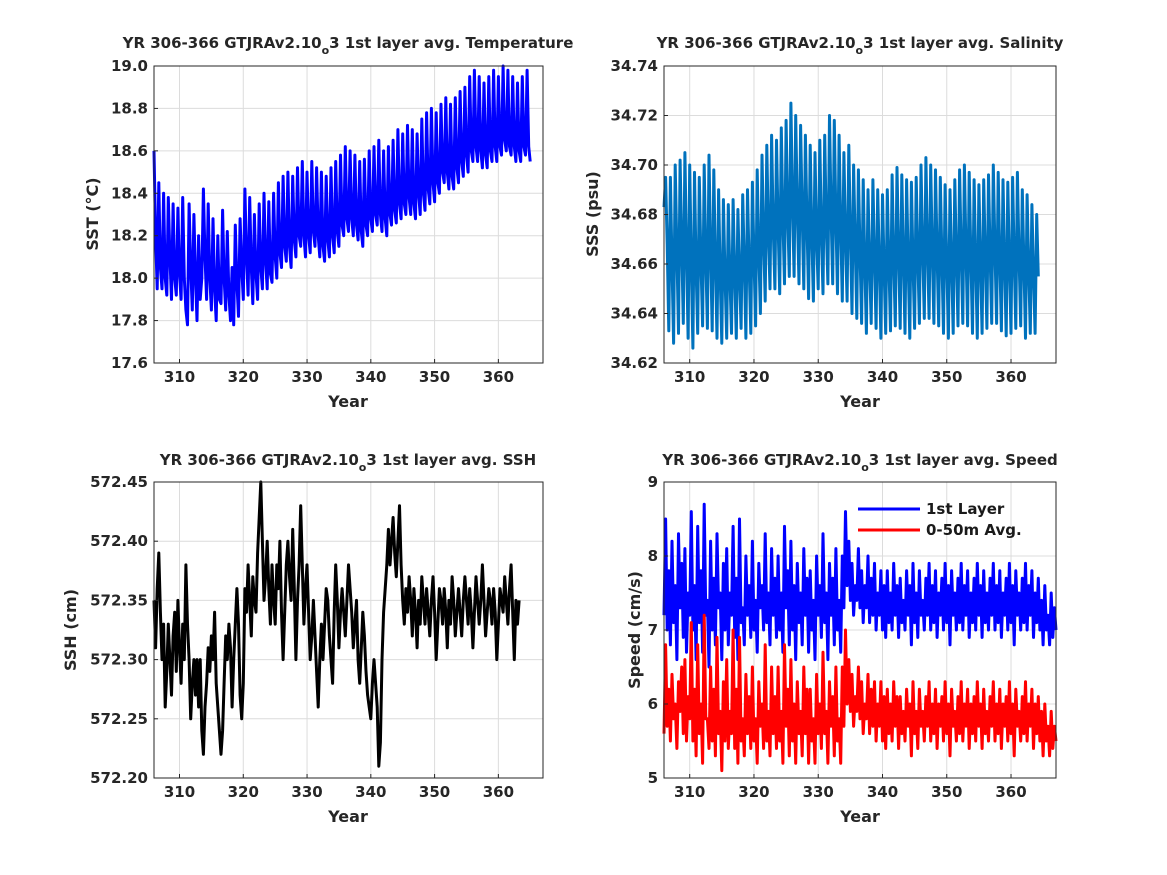 Image resolution: width=1167 pixels, height=875 pixels. I want to click on y-tick-label: 18.8, so click(129, 108).